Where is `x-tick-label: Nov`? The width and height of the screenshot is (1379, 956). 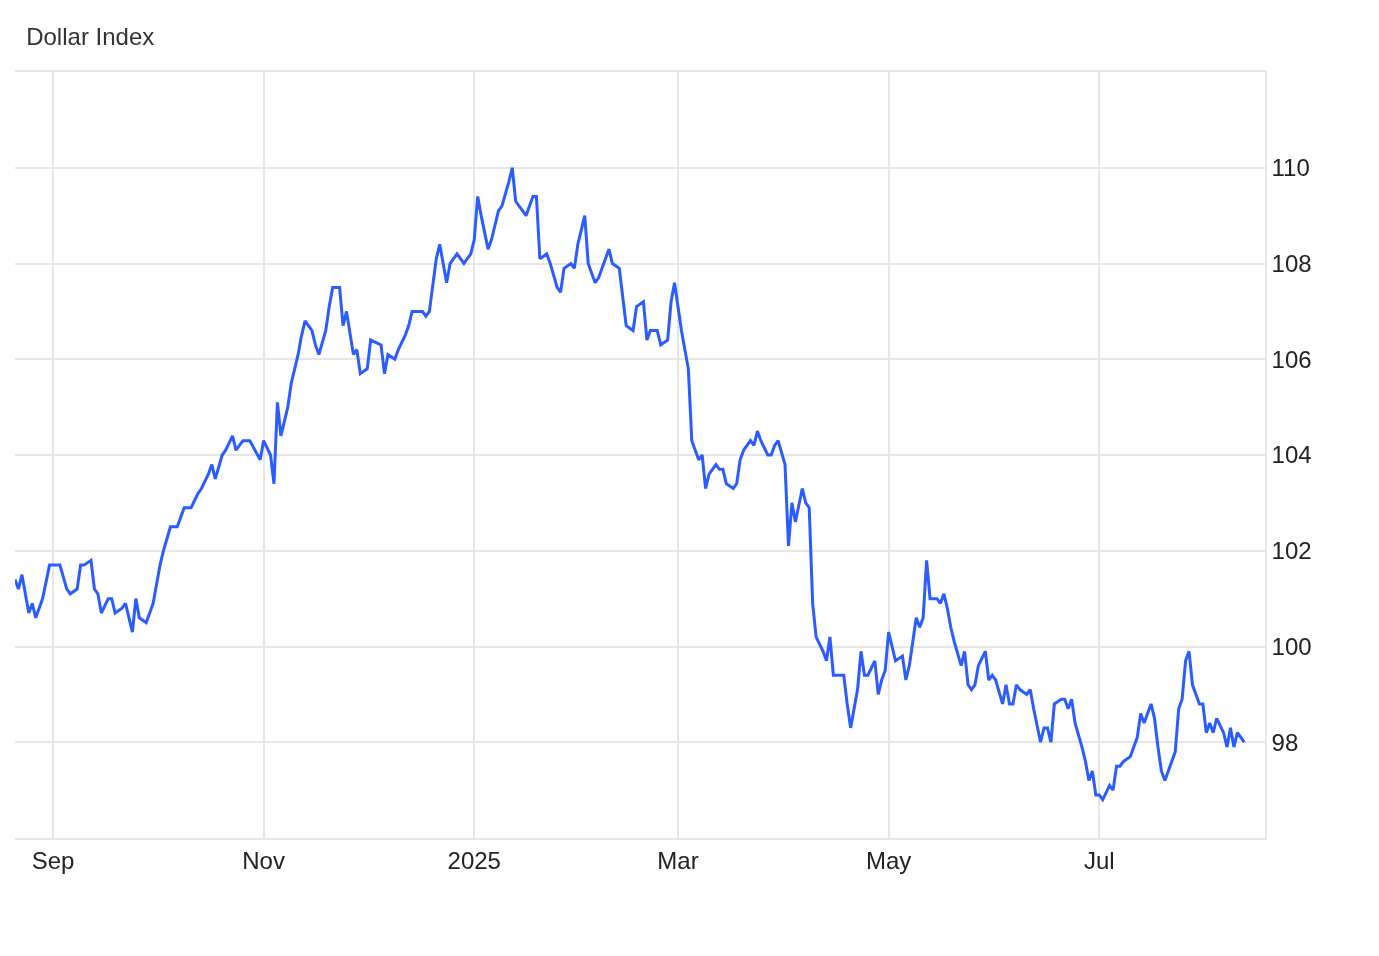
x-tick-label: Nov is located at coordinates (263, 860).